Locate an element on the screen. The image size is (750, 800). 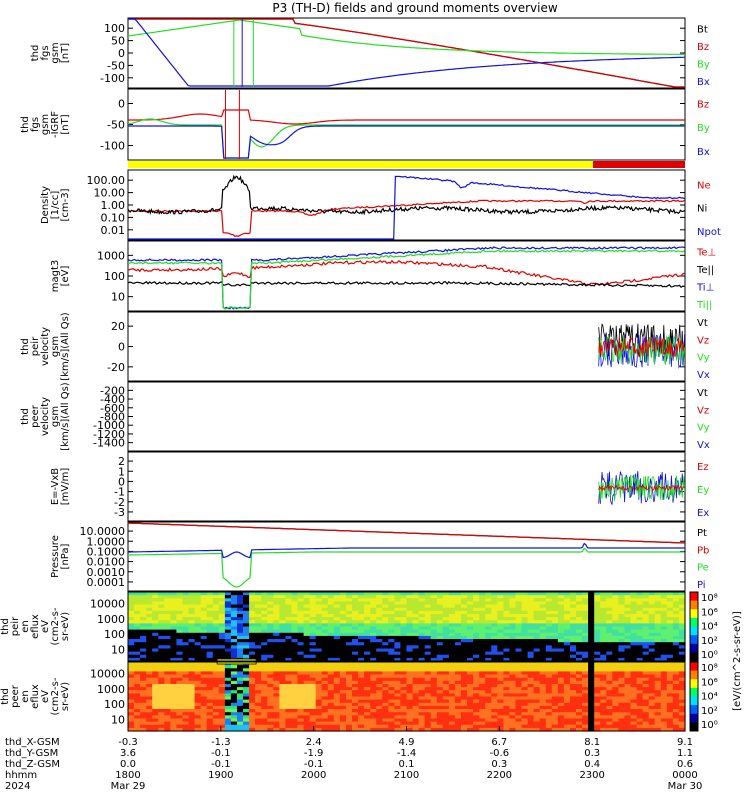
y-axis-label: velocity is located at coordinates (45, 416).